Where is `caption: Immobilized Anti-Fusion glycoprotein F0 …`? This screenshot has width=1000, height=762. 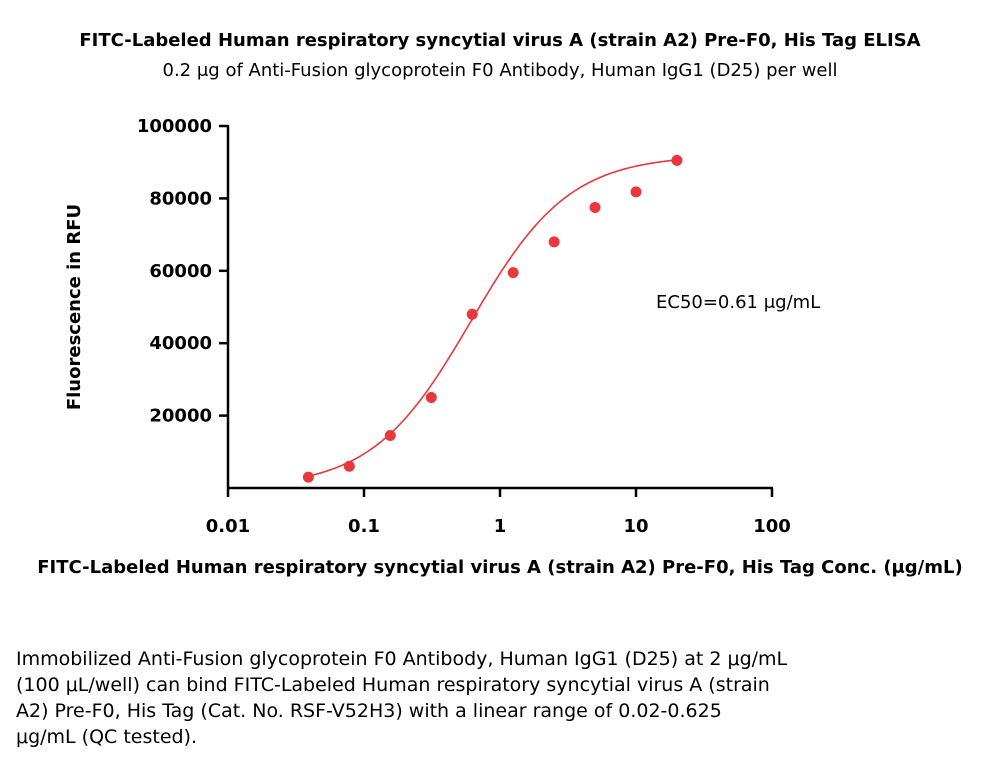 caption: Immobilized Anti-Fusion glycoprotein F0 … is located at coordinates (456, 698).